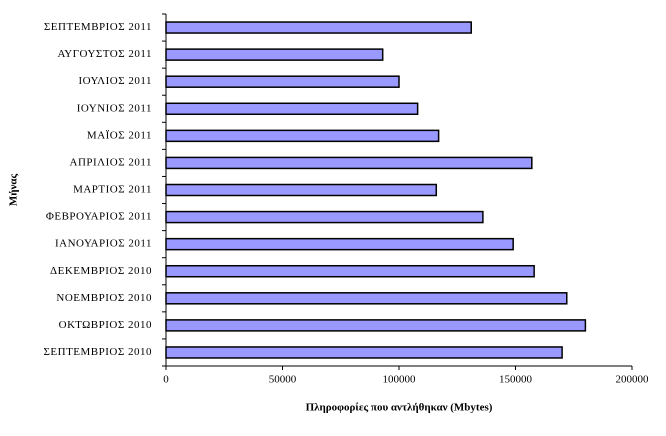 This screenshot has width=666, height=436. Describe the element at coordinates (115, 81) in the screenshot. I see `y-tick-label: ΙΟΥΛΙΟΣ 2011` at that location.